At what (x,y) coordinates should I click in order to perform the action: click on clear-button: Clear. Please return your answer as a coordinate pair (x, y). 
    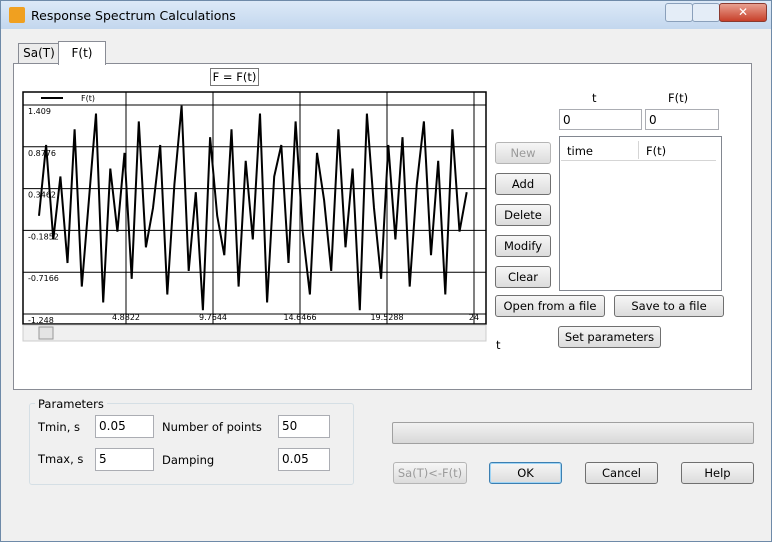
    Looking at the image, I should click on (523, 277).